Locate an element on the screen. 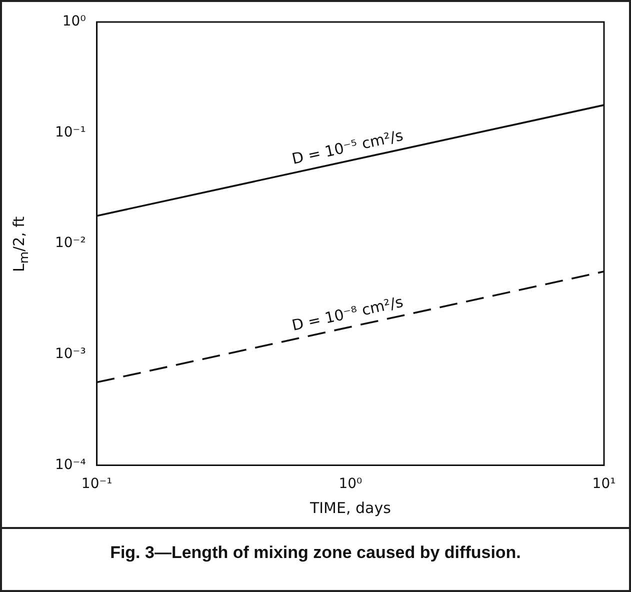 The height and width of the screenshot is (592, 631). y-tick-label: 10⁻³ is located at coordinates (70, 354).